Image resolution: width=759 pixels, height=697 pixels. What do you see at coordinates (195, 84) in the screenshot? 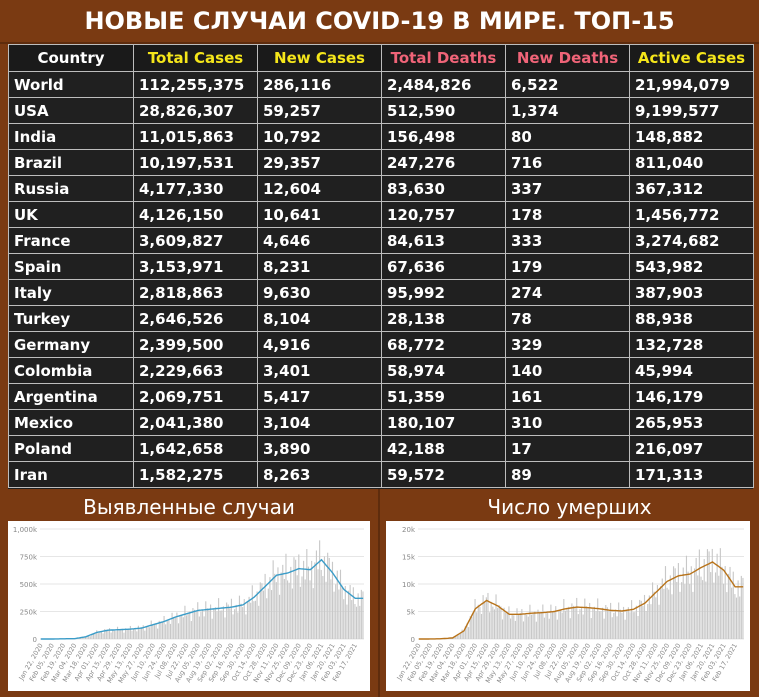
I see `value-cell: 112,255,375` at bounding box center [195, 84].